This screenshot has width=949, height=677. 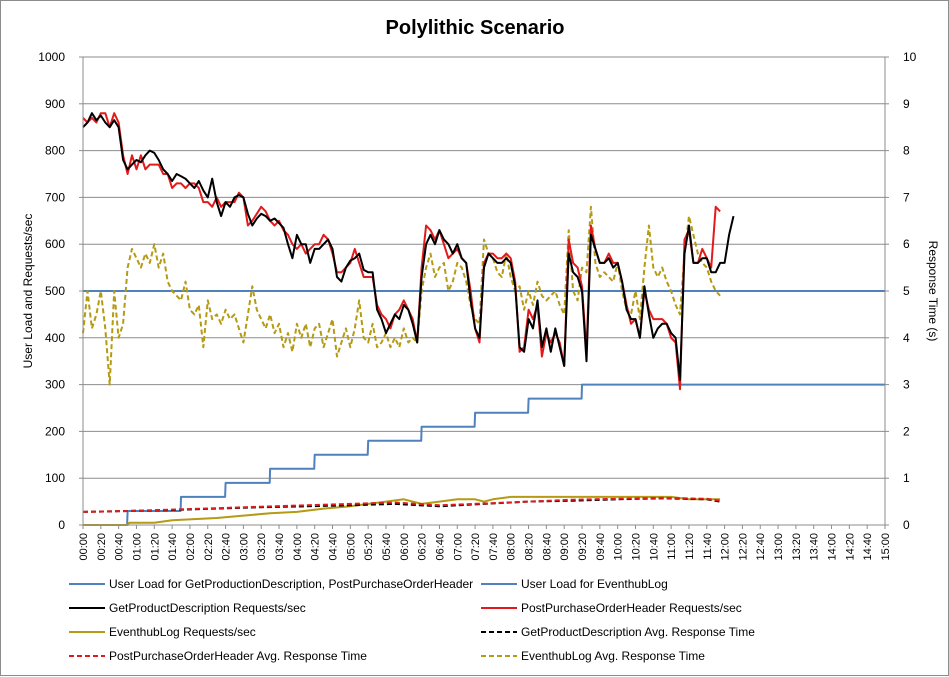 I want to click on x-tick-label: 07:40, so click(x=494, y=547).